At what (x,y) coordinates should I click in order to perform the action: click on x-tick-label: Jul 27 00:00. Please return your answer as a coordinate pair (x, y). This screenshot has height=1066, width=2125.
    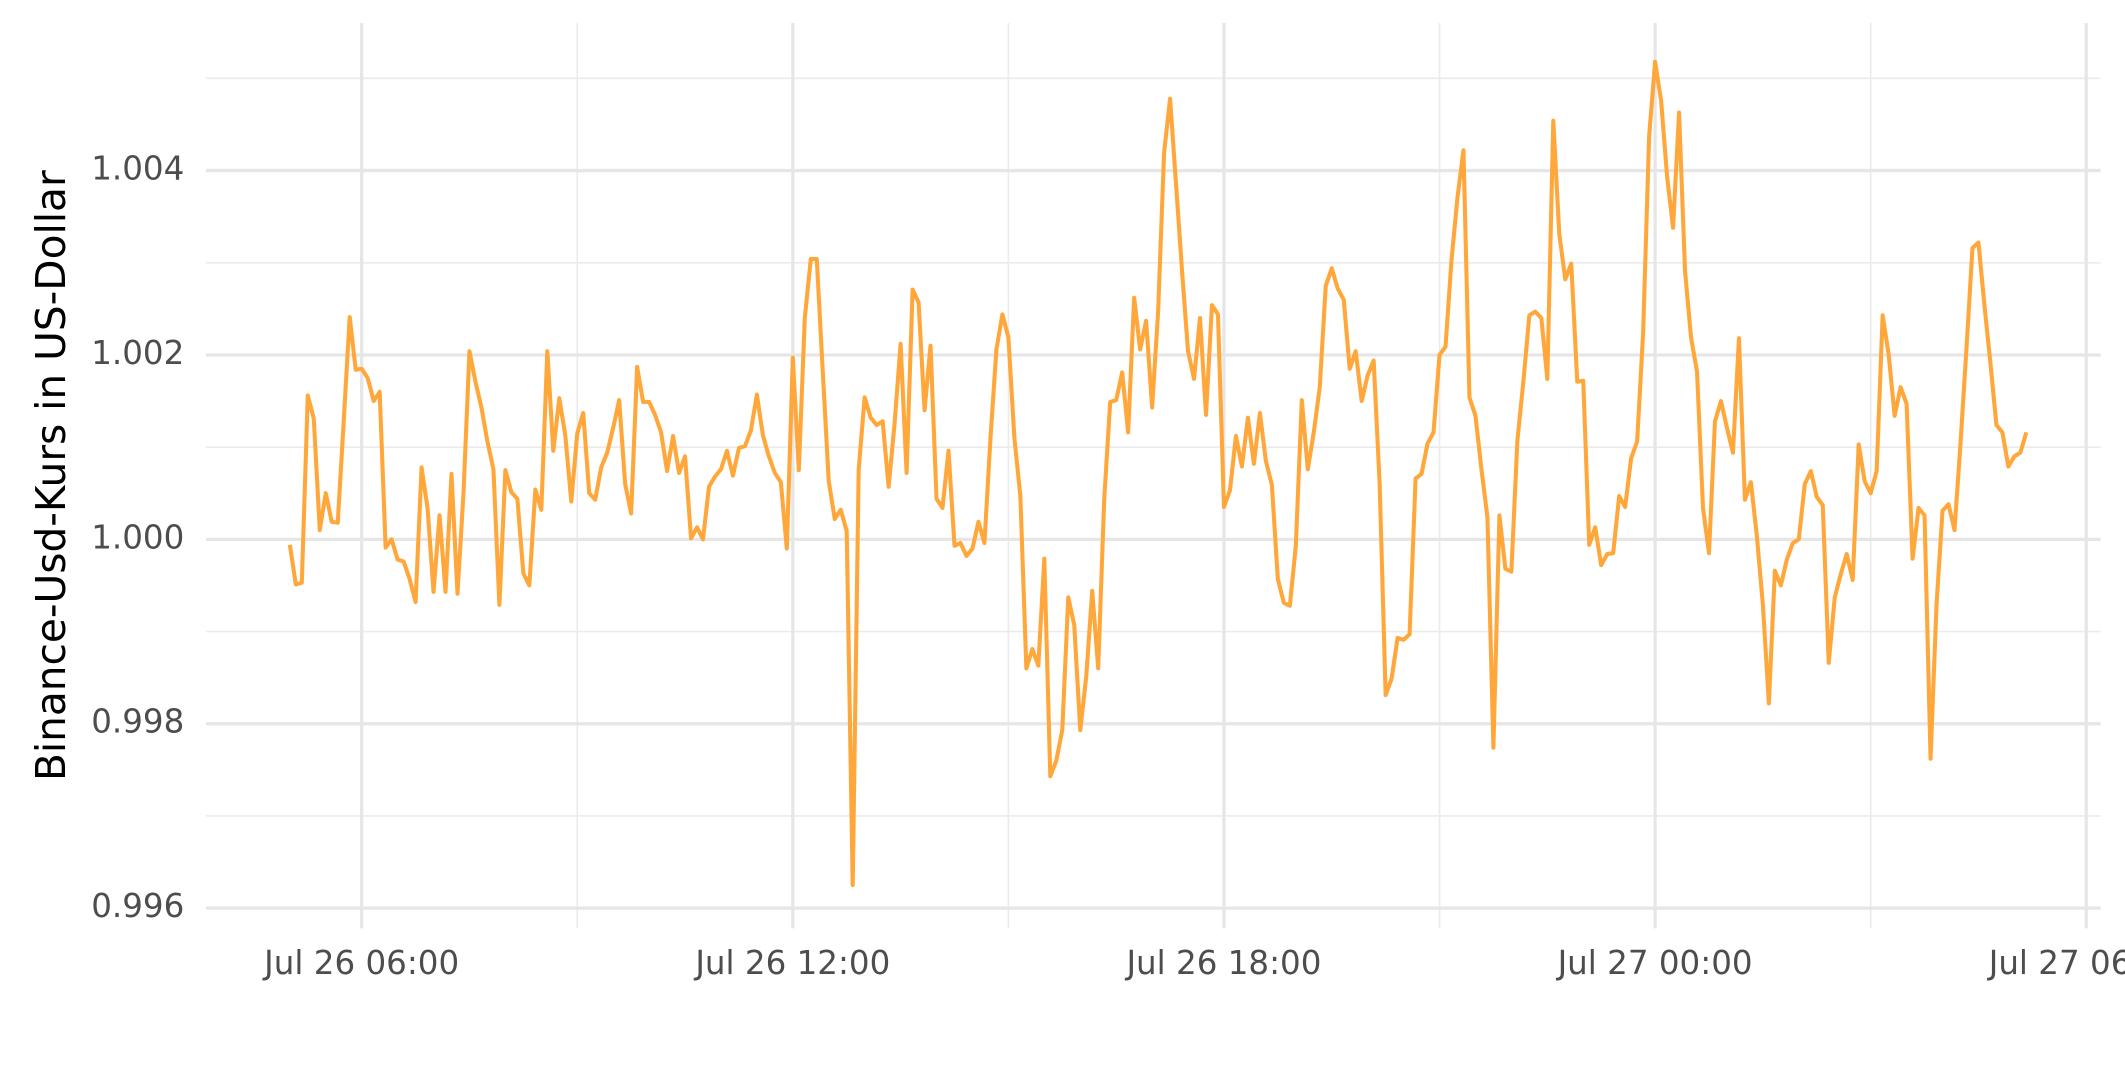
    Looking at the image, I should click on (1654, 963).